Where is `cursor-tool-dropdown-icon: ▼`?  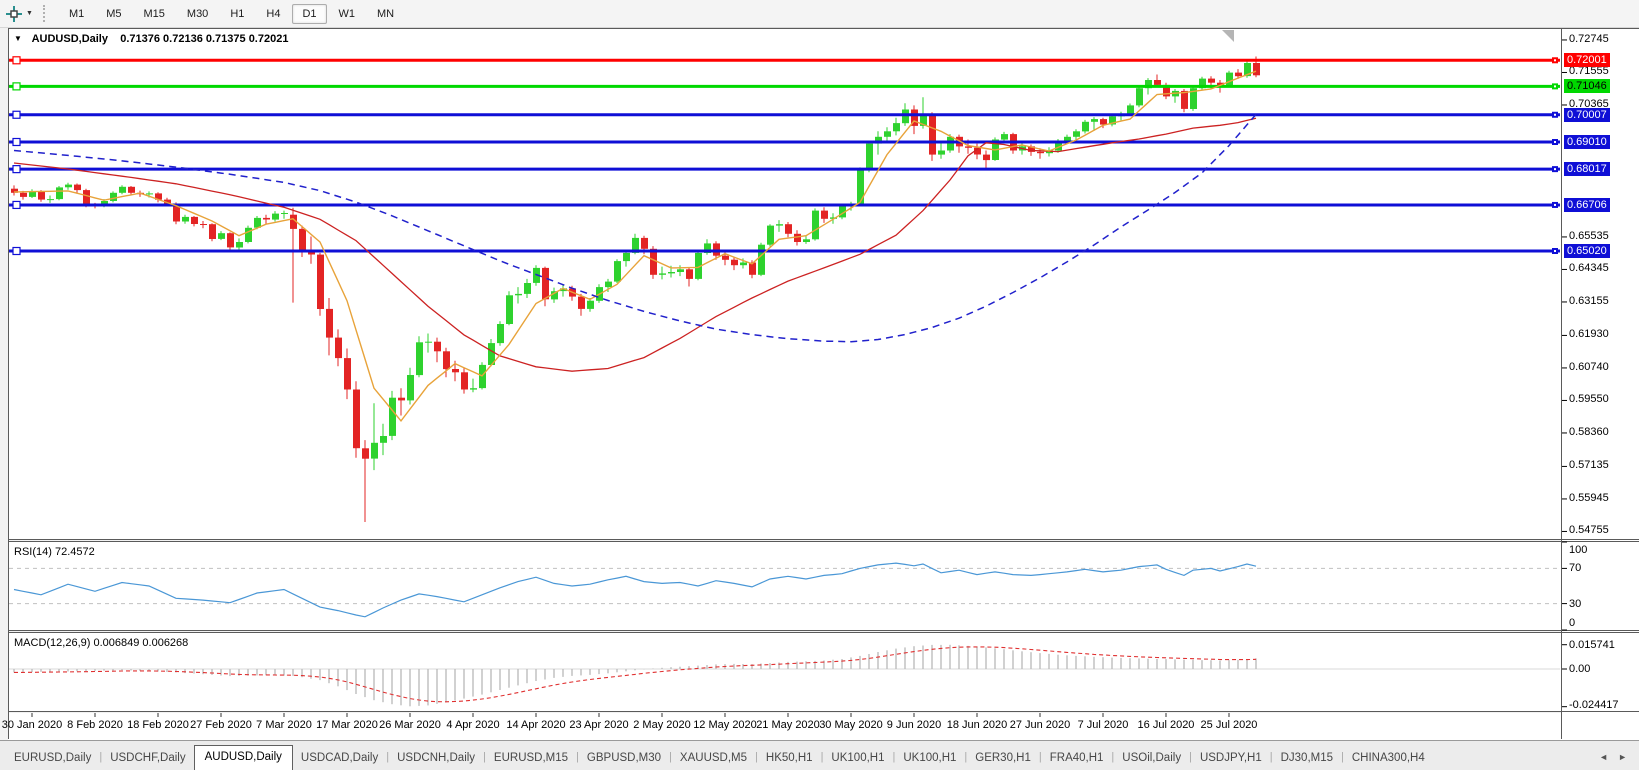
cursor-tool-dropdown-icon: ▼ is located at coordinates (29, 13).